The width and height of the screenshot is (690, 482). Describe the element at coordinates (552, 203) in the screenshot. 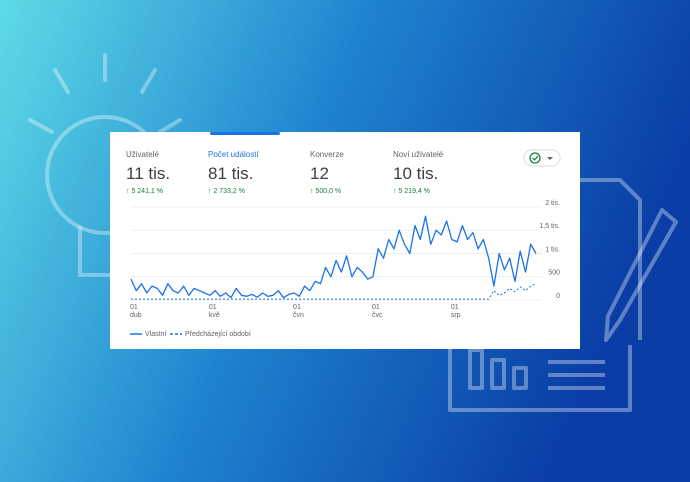

I see `y-tick-label: 2 tis.` at that location.